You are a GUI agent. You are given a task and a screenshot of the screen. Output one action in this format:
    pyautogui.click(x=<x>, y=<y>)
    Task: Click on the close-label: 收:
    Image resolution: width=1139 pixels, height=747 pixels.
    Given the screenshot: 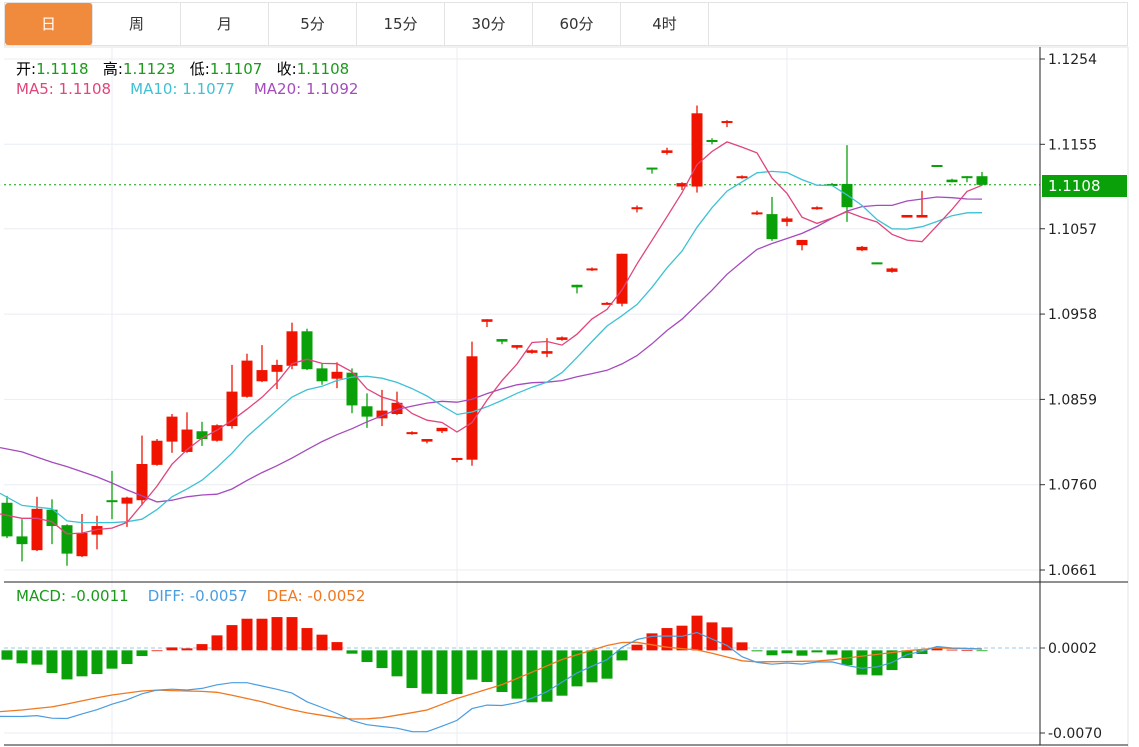 What is the action you would take?
    pyautogui.click(x=286, y=69)
    